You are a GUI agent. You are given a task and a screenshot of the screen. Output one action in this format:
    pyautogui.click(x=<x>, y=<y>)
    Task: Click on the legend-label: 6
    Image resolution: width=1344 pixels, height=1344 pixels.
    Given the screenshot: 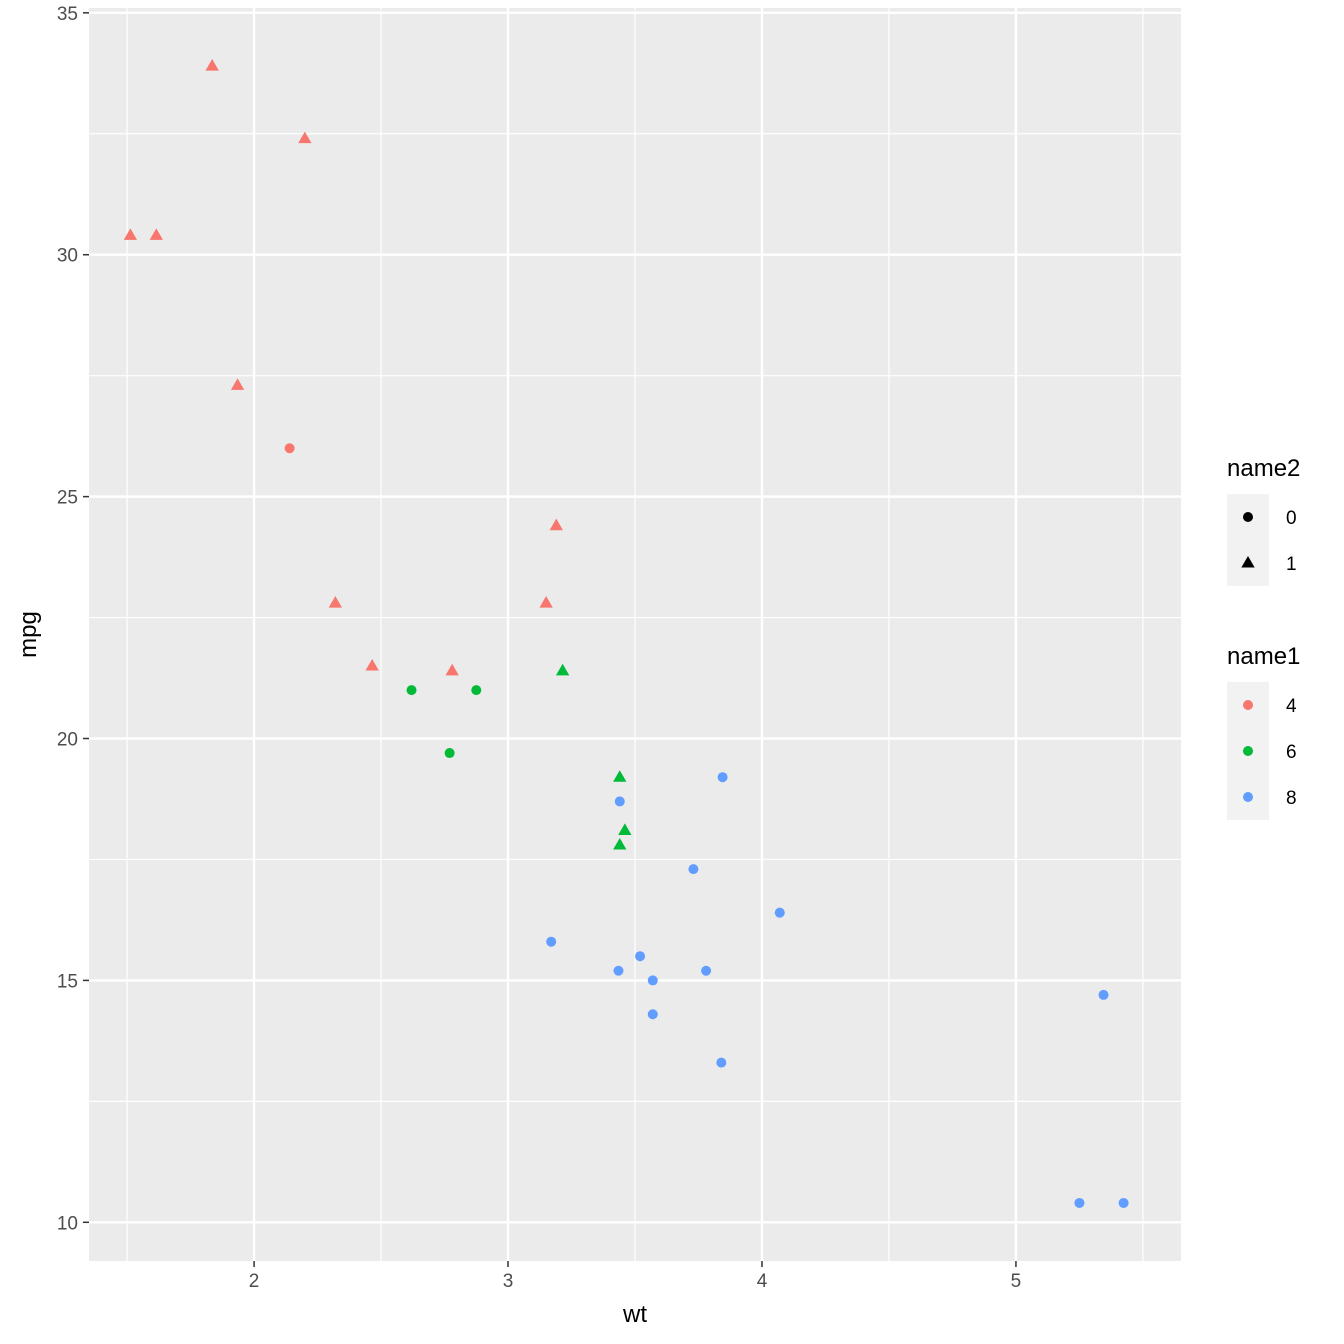 What is the action you would take?
    pyautogui.click(x=1291, y=752)
    